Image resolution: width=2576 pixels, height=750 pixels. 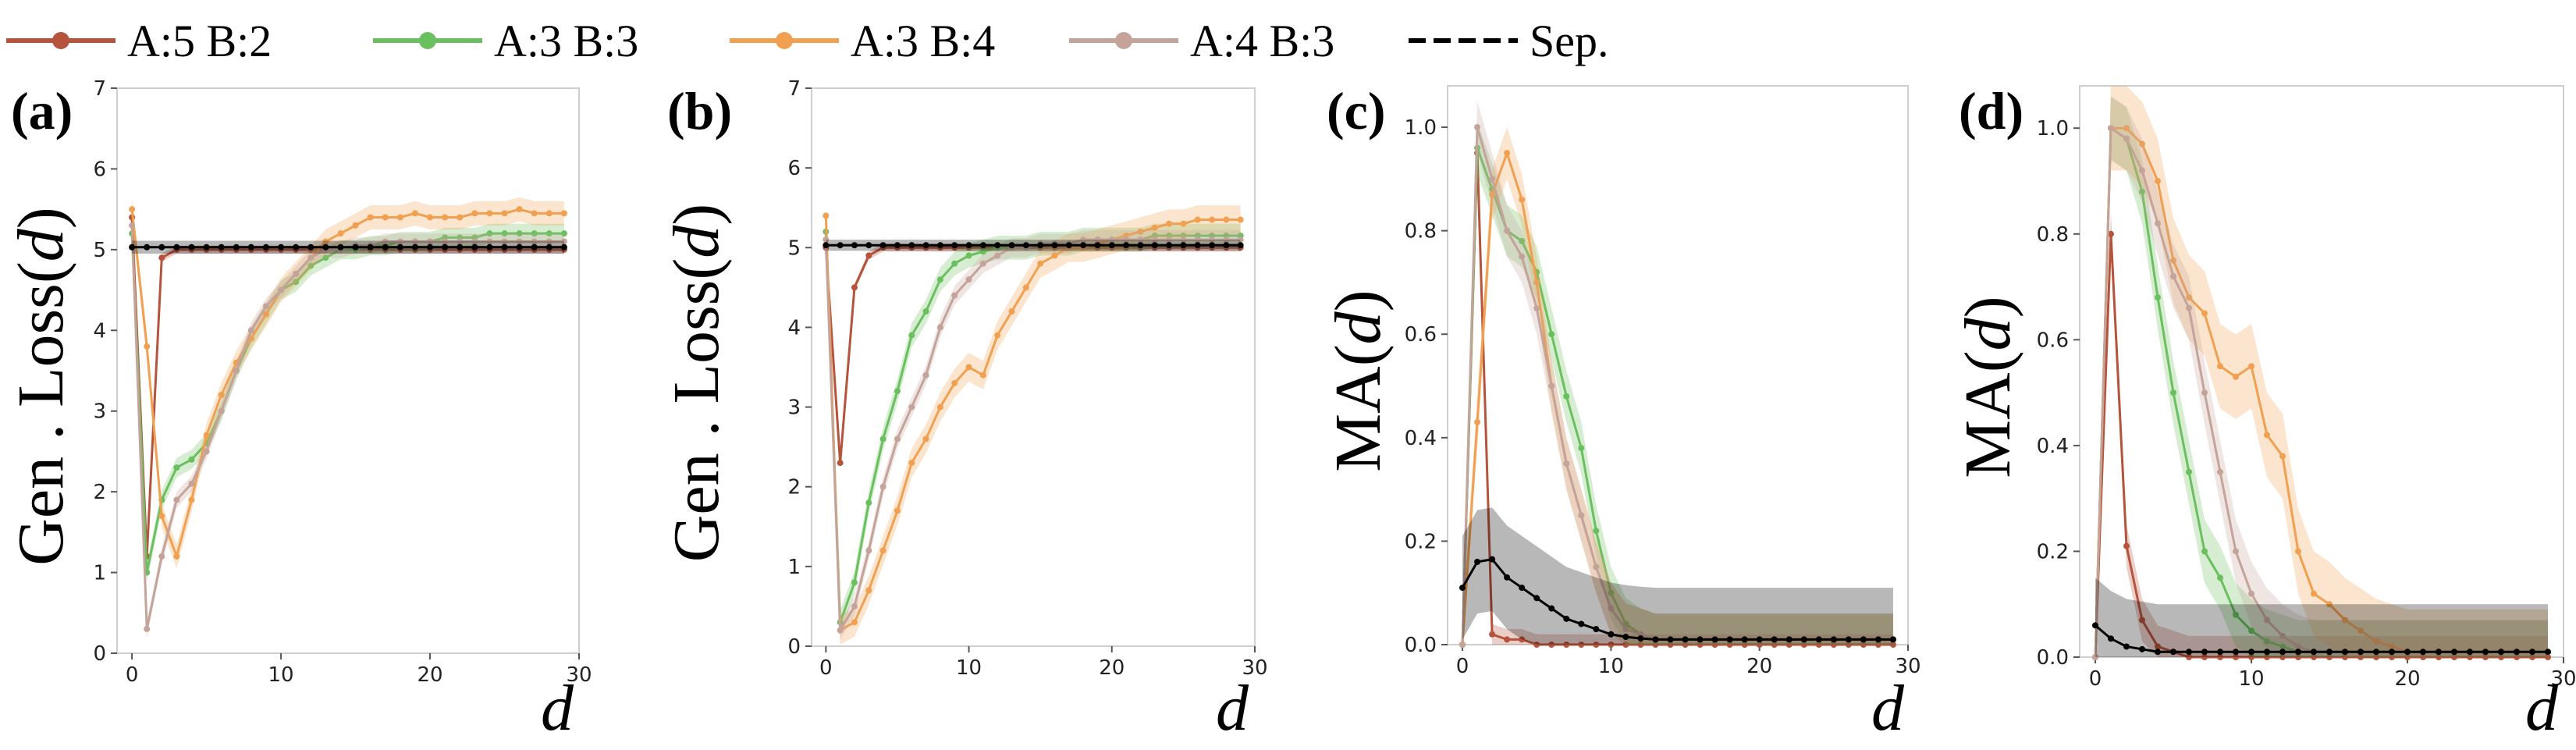 I want to click on panel-label: (c), so click(x=1356, y=110).